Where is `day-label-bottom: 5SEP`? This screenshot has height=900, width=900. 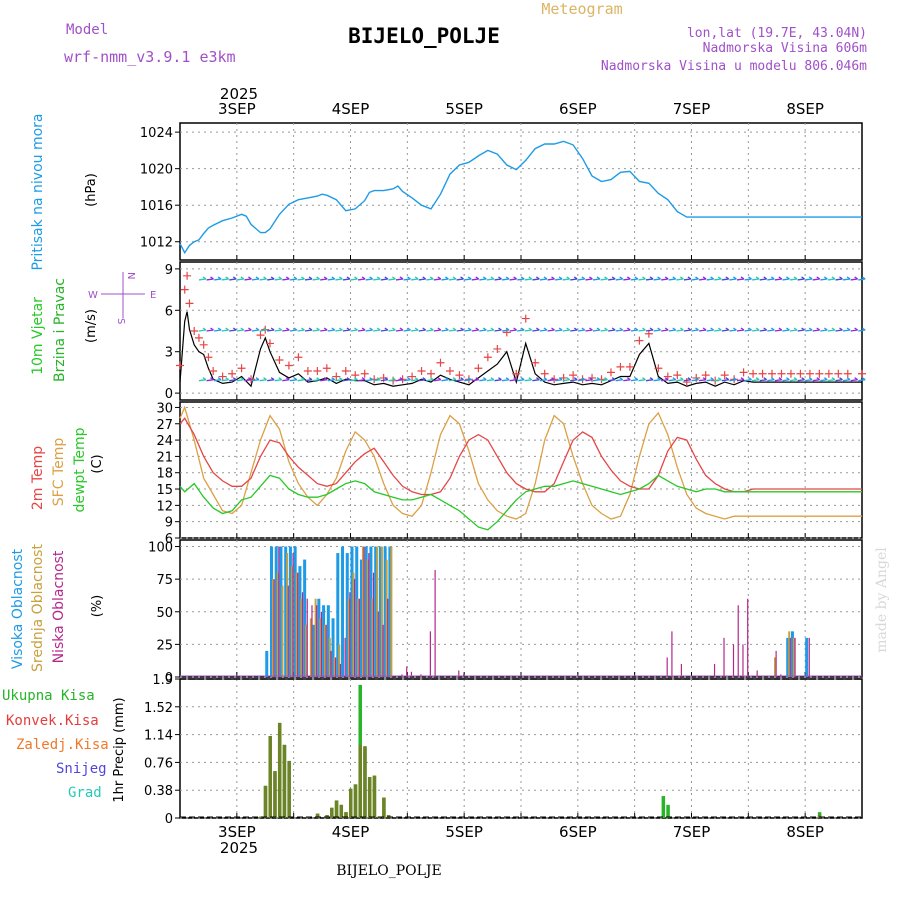 day-label-bottom: 5SEP is located at coordinates (464, 832).